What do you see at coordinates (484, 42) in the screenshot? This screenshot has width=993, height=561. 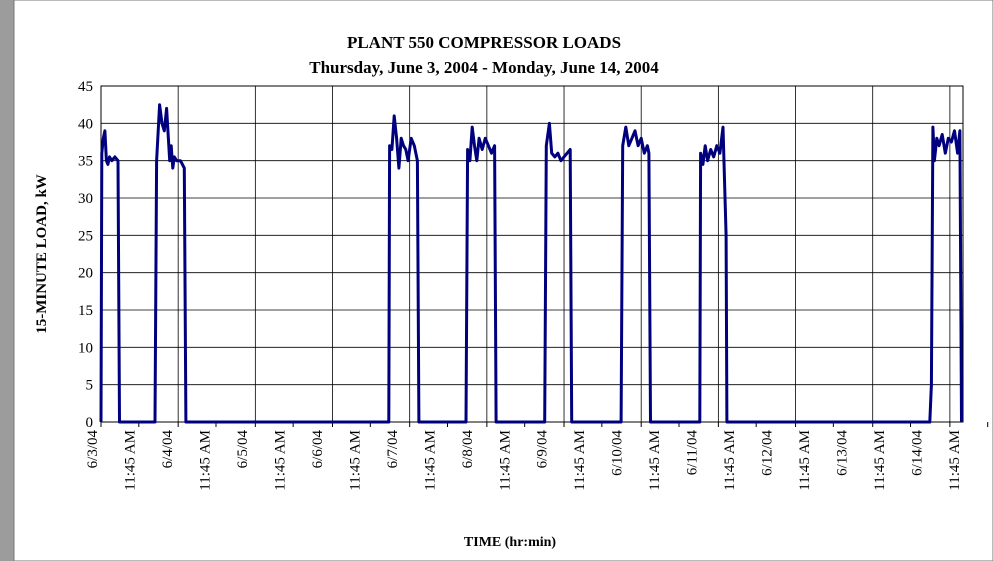 I see `chart-title: PLANT 550 COMPRESSOR LOADS` at bounding box center [484, 42].